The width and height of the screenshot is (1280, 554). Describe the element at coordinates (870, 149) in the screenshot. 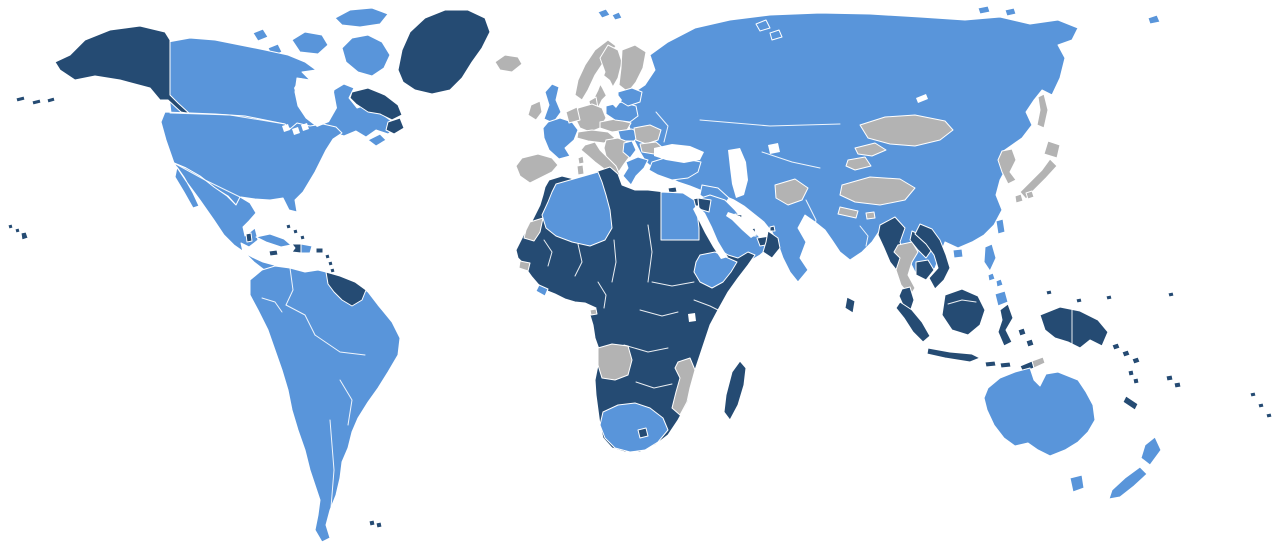

I see `region-kyrgyzstan` at that location.